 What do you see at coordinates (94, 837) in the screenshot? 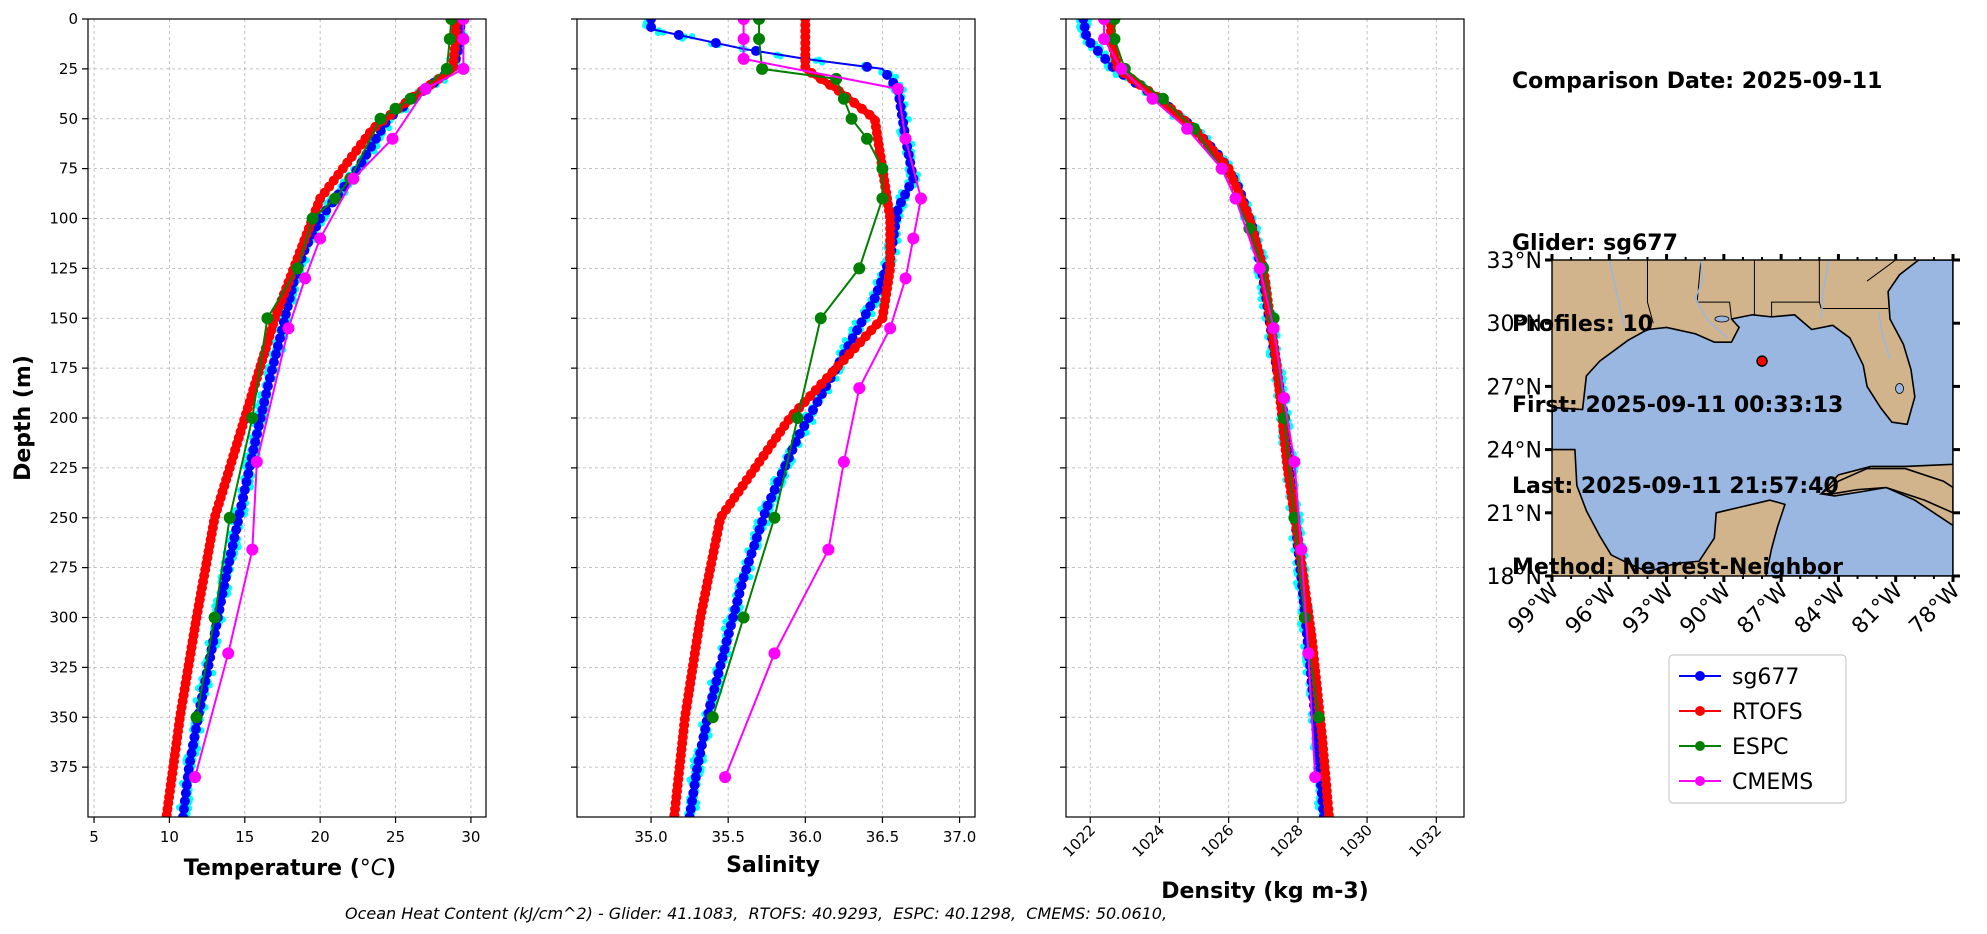
I see `x-tick-label: 5` at bounding box center [94, 837].